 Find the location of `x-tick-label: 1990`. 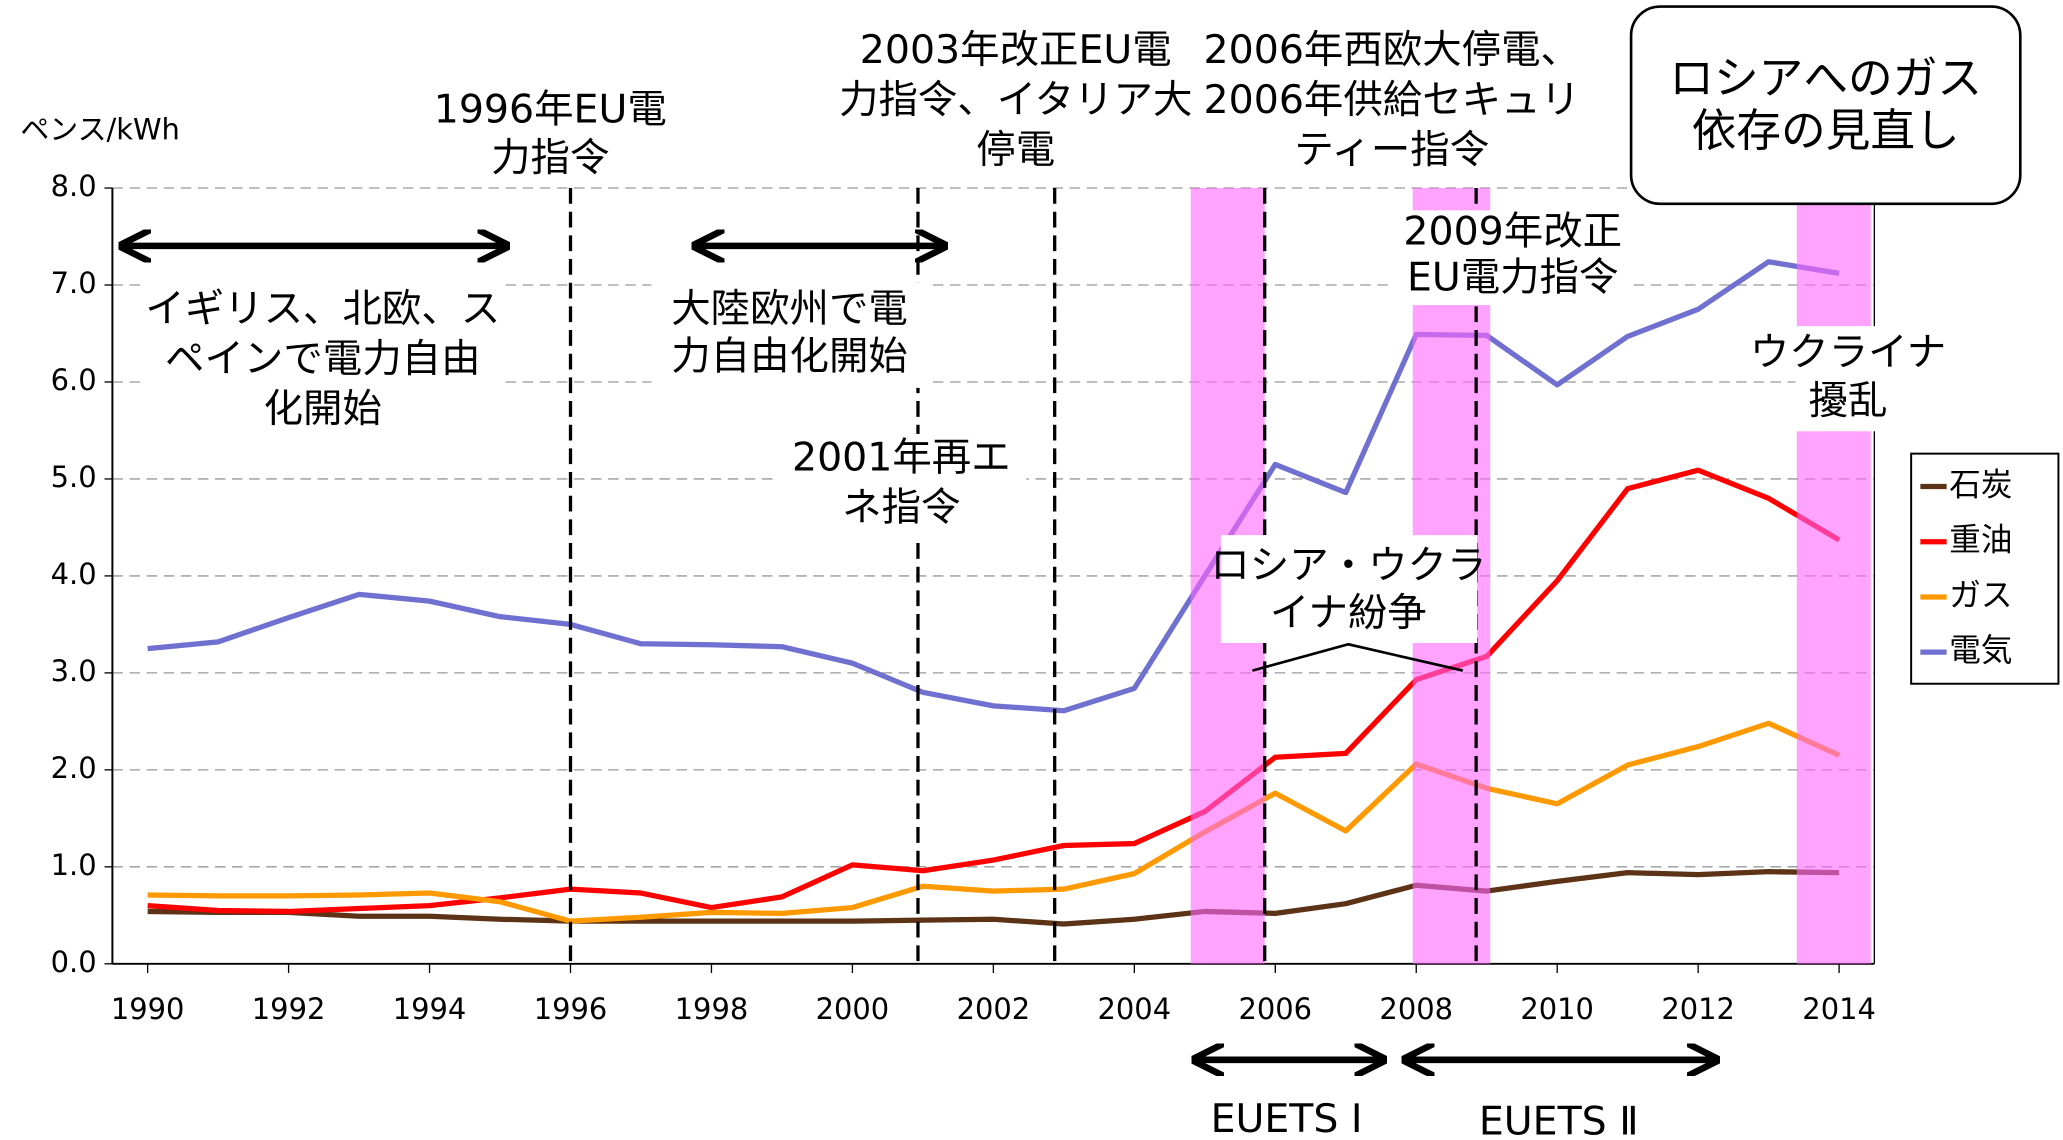

x-tick-label: 1990 is located at coordinates (148, 1009).